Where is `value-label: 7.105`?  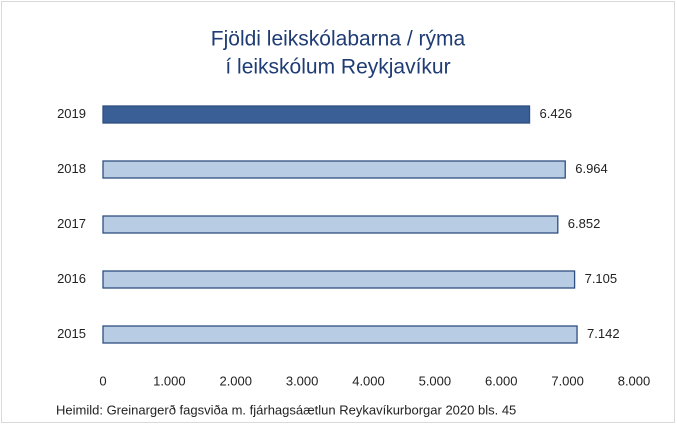
value-label: 7.105 is located at coordinates (601, 278).